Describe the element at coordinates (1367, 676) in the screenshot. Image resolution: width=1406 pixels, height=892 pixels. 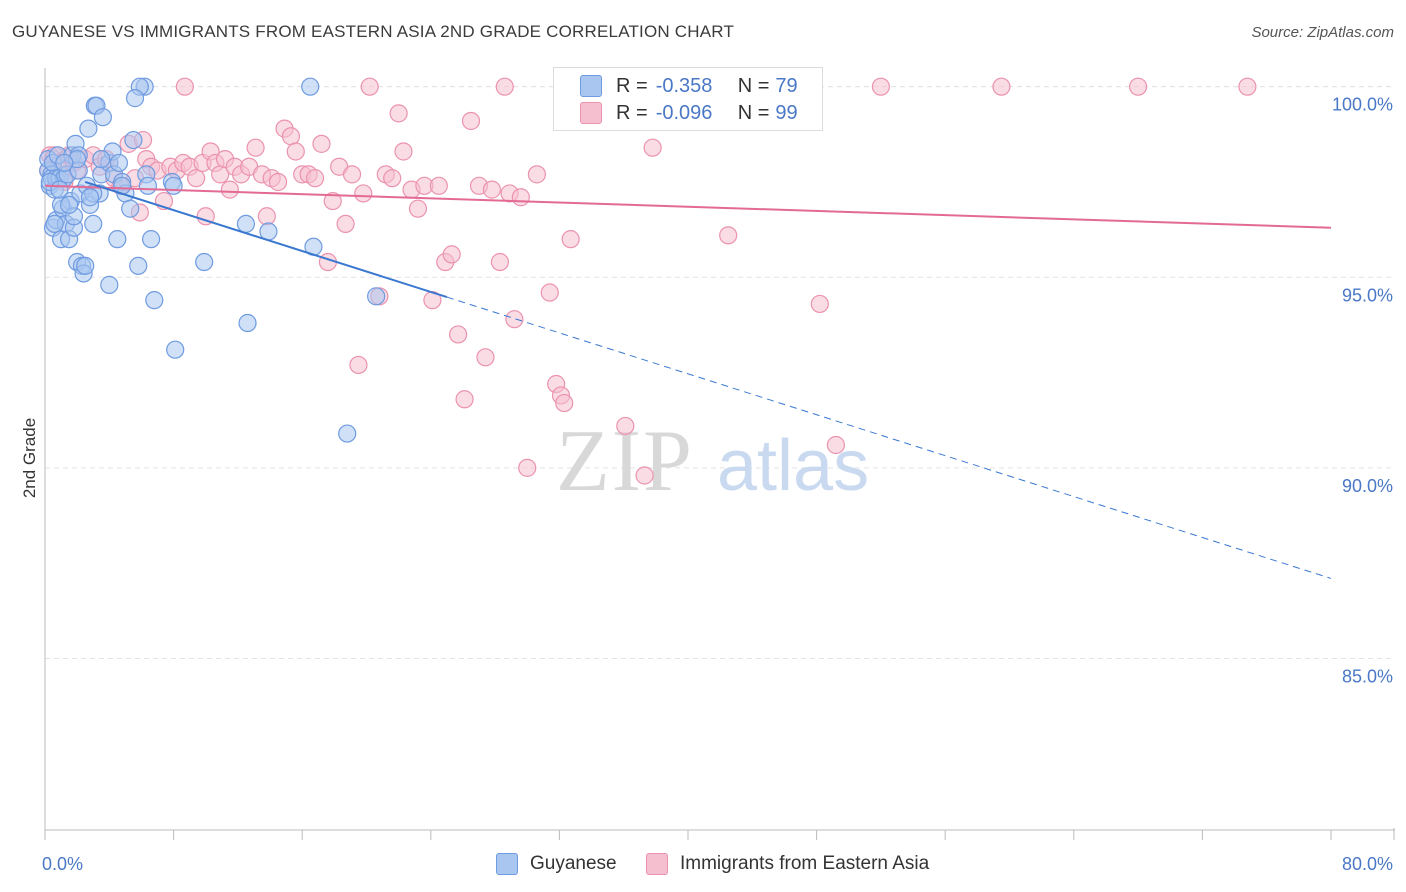
I see `y-tick-label: 85.0%` at that location.